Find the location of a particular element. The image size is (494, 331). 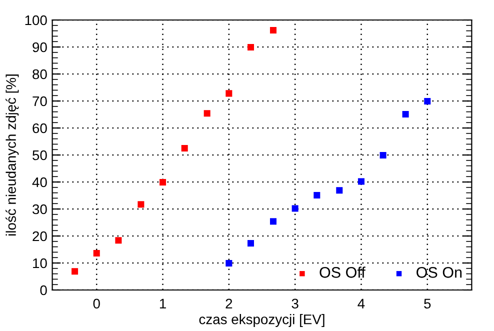

x-tick-label: 1 is located at coordinates (163, 303).